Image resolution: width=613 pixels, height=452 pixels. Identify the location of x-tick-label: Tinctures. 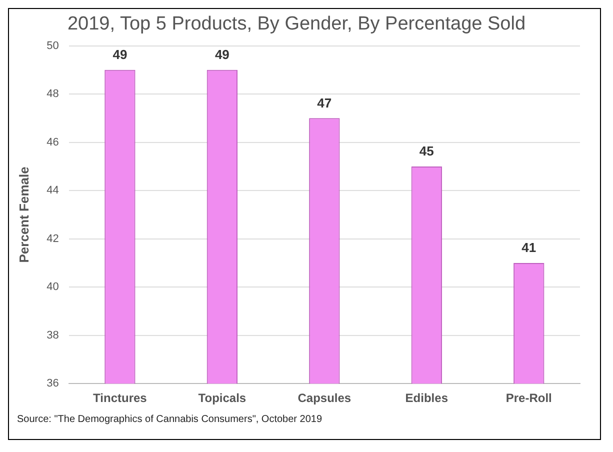
(120, 398).